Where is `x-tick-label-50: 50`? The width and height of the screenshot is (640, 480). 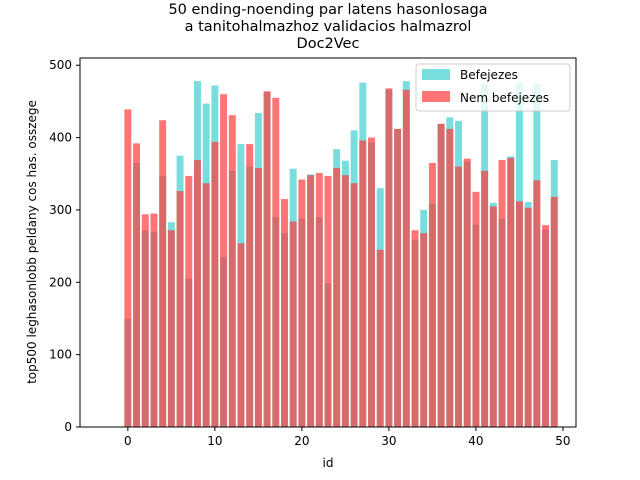 x-tick-label-50: 50 is located at coordinates (562, 441).